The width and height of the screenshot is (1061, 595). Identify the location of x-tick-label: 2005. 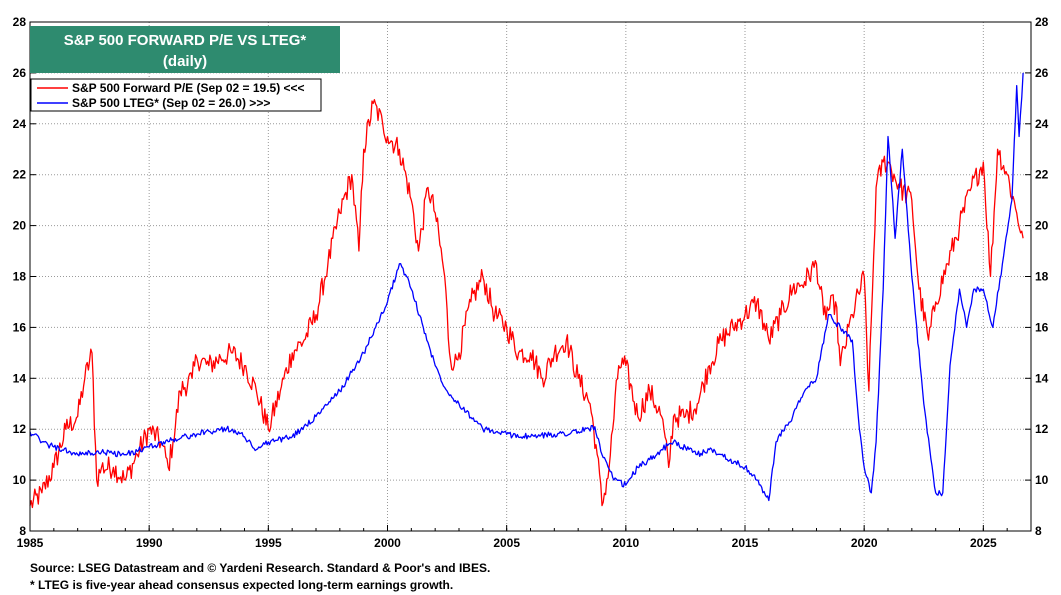
(506, 543).